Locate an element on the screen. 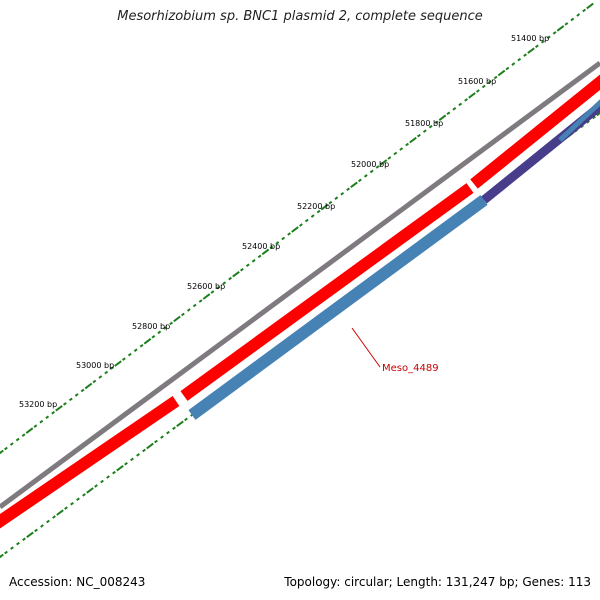 The width and height of the screenshot is (600, 600). ruler-label: 52200 bp is located at coordinates (316, 206).